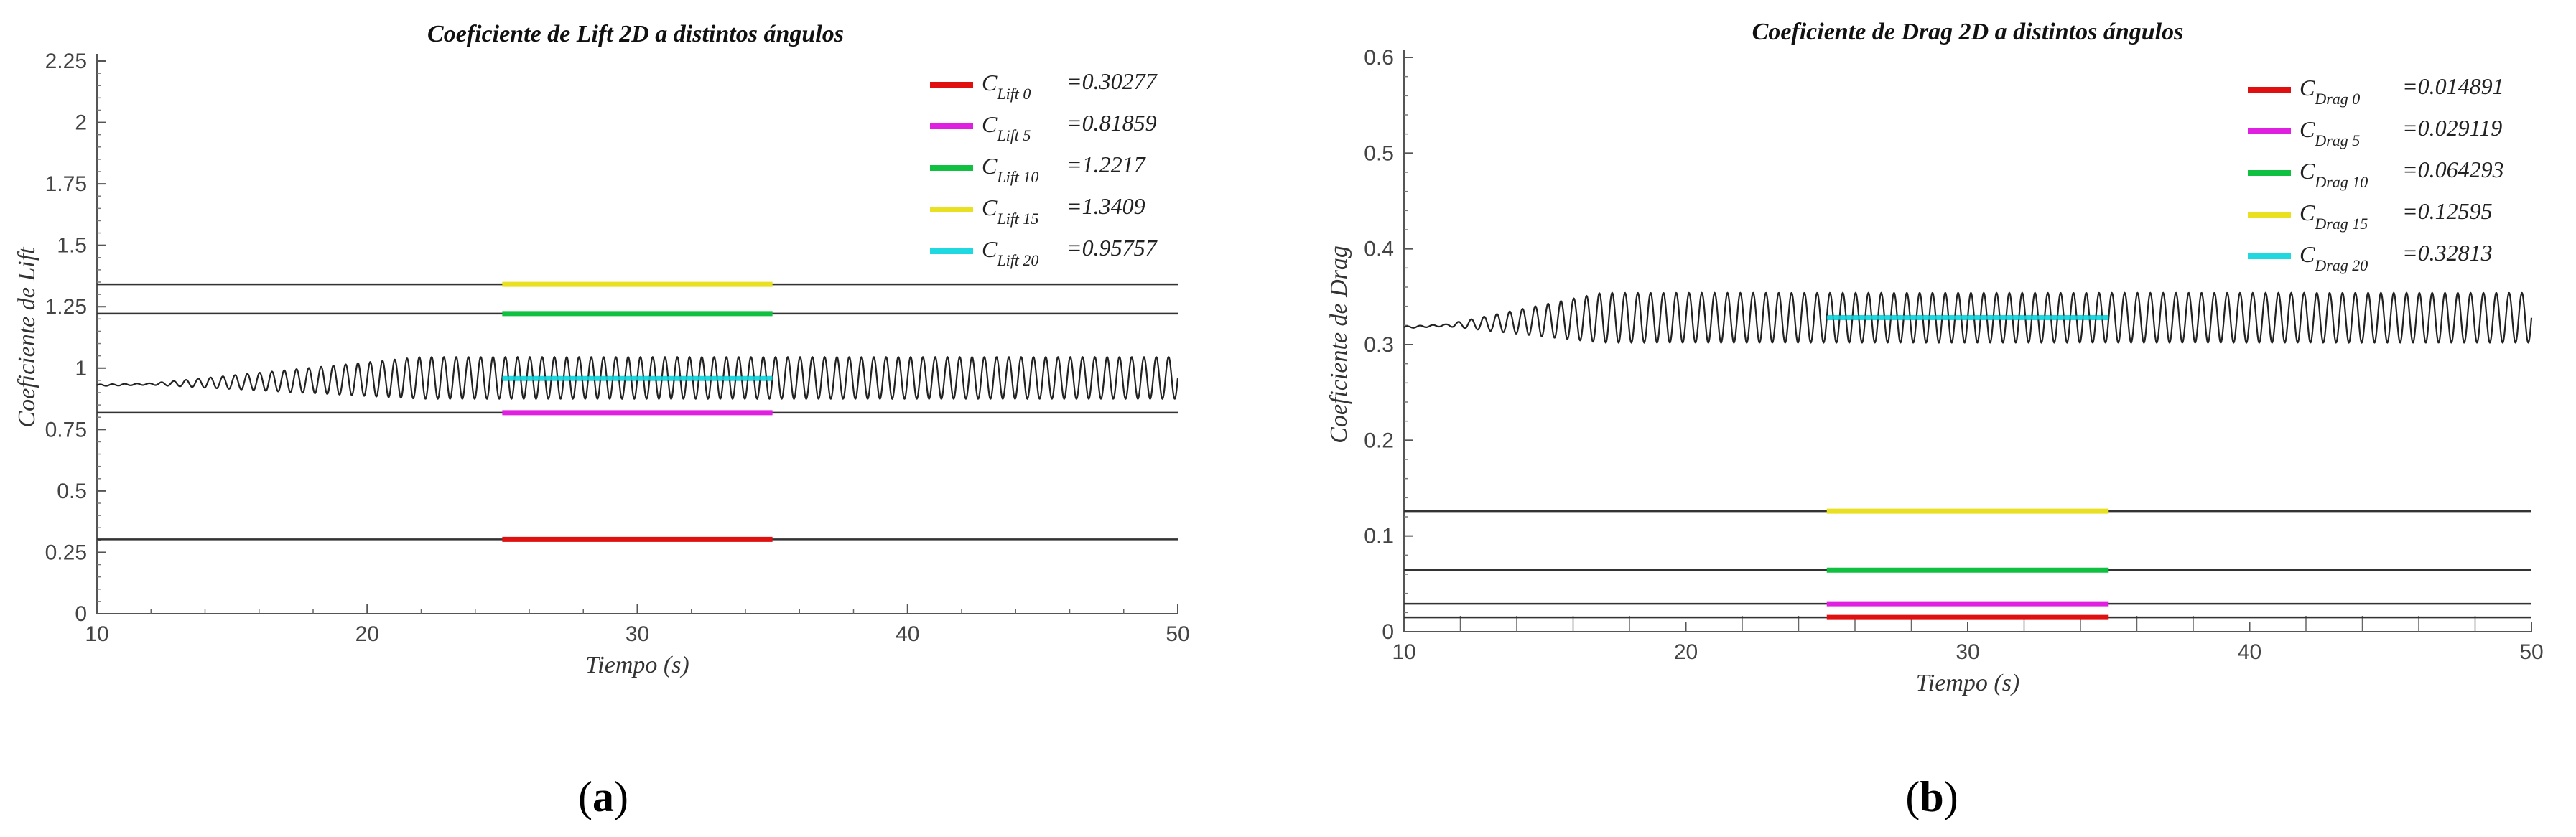  I want to click on y-tick-label: 1.25, so click(66, 307).